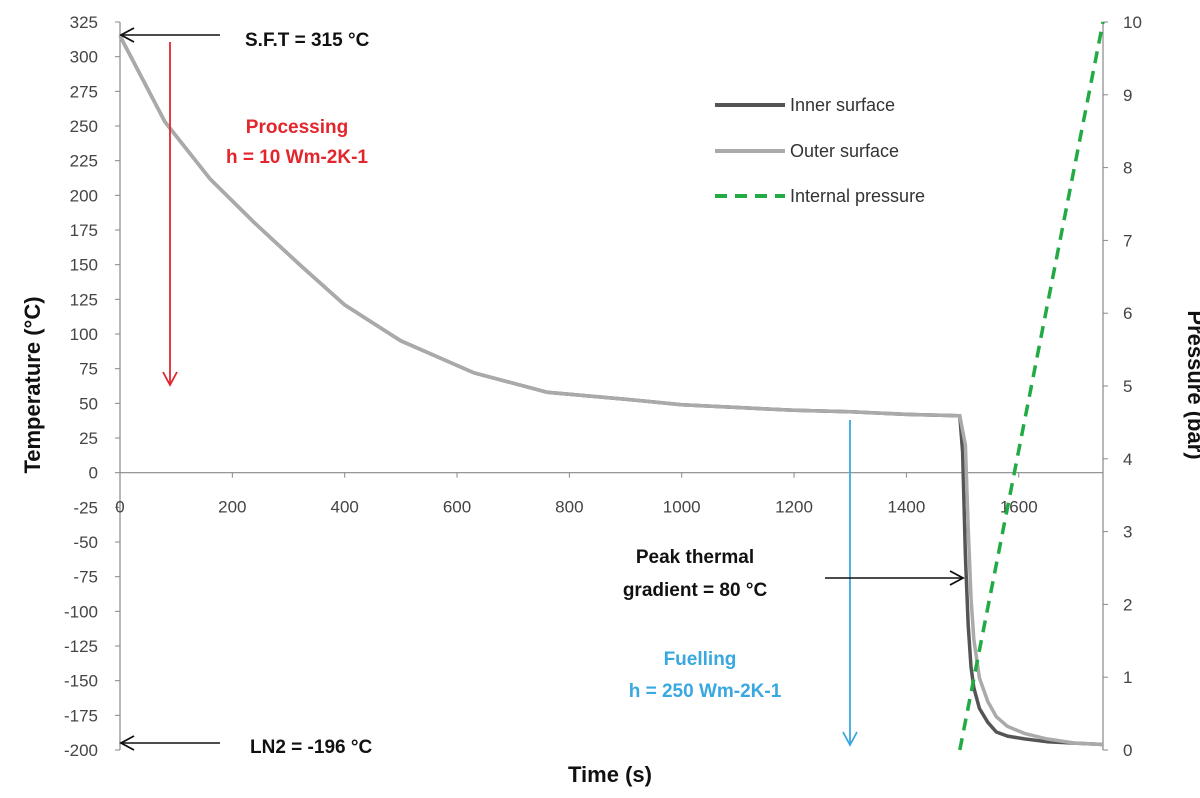 The width and height of the screenshot is (1200, 798). Describe the element at coordinates (1127, 459) in the screenshot. I see `y2-tick-label: 4` at that location.